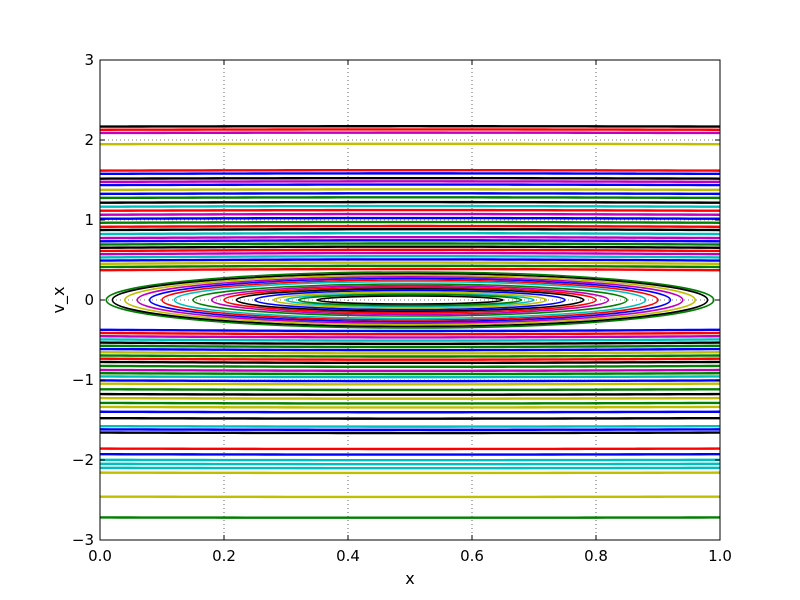  Describe the element at coordinates (409, 578) in the screenshot. I see `x-axis-label: x` at that location.